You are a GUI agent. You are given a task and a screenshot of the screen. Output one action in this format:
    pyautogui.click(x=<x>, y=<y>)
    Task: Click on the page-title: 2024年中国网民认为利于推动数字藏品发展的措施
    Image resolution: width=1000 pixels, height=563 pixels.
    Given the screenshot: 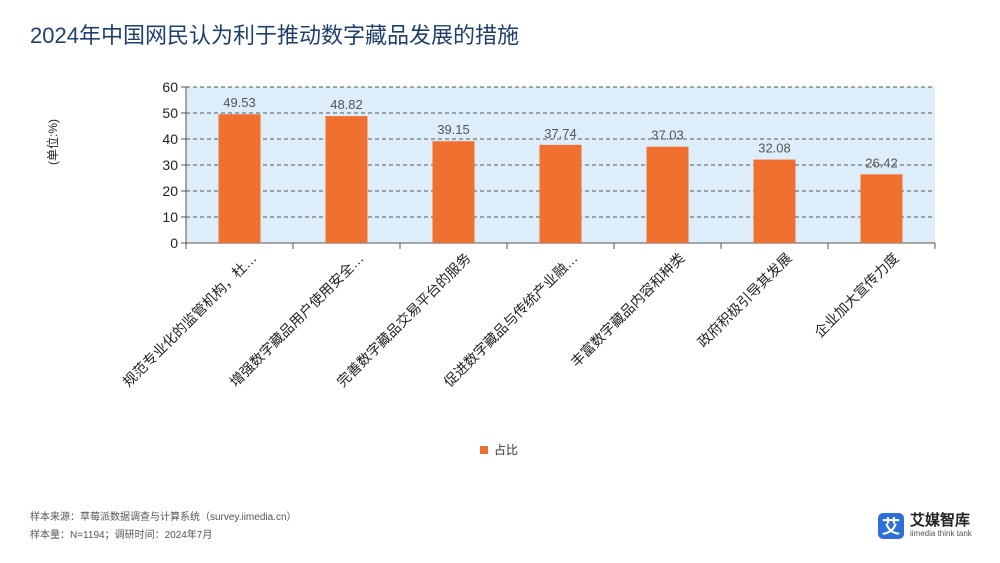 What is the action you would take?
    pyautogui.click(x=274, y=35)
    